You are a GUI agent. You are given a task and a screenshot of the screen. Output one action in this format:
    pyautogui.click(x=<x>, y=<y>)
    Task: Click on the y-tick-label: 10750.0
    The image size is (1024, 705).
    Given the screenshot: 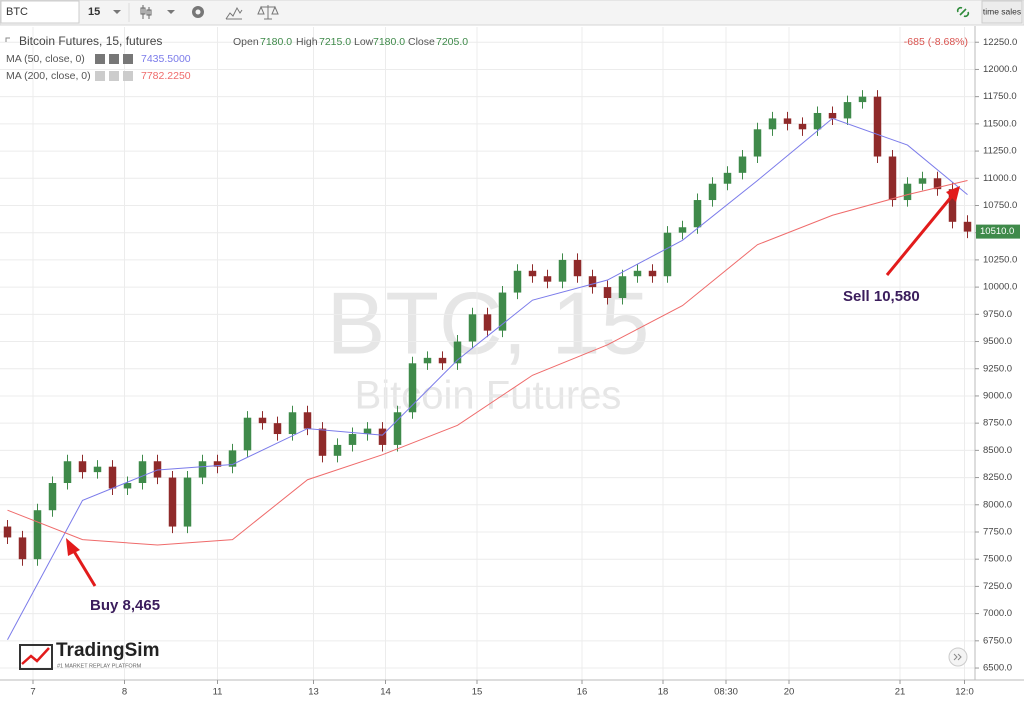 What is the action you would take?
    pyautogui.click(x=1000, y=205)
    